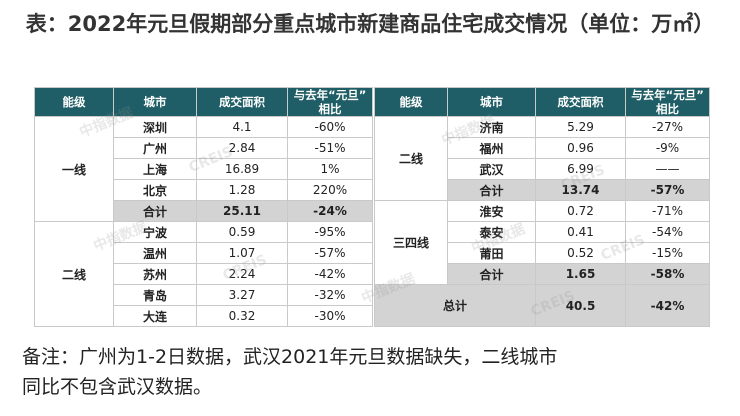 This screenshot has width=740, height=416. What do you see at coordinates (242, 127) in the screenshot?
I see `area-cell: 4.1` at bounding box center [242, 127].